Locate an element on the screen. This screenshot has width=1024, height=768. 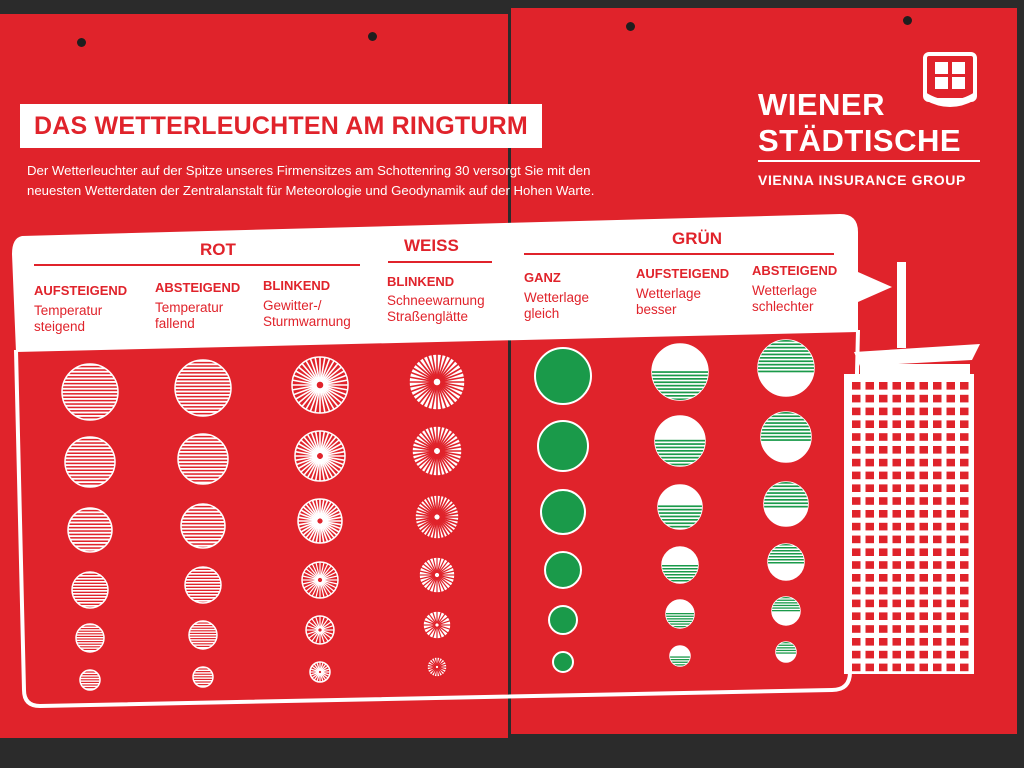
column-description: Temperatur fallend is located at coordinates (189, 315).